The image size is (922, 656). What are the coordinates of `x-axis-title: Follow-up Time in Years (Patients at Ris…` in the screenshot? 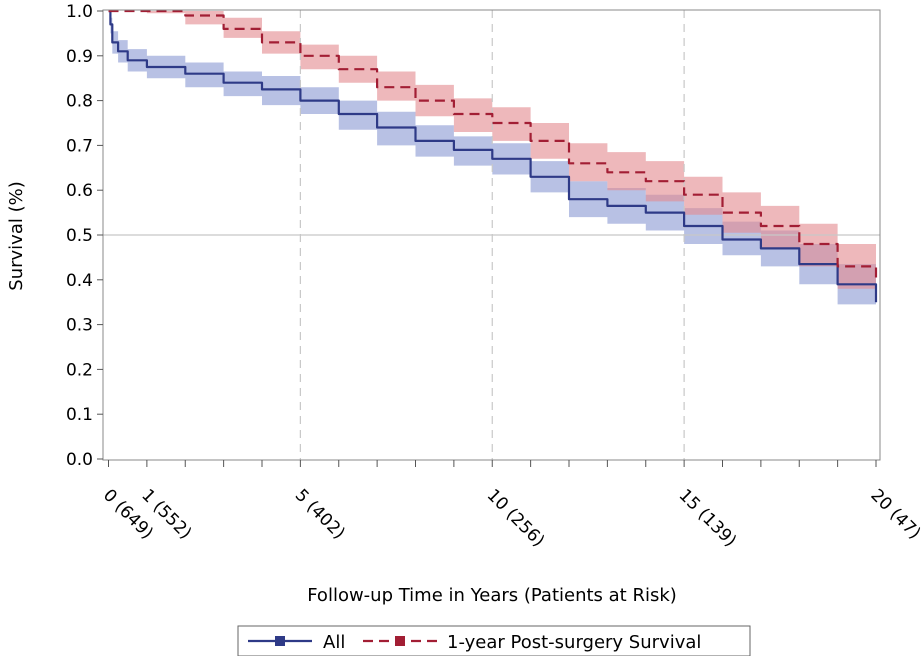 It's located at (492, 595).